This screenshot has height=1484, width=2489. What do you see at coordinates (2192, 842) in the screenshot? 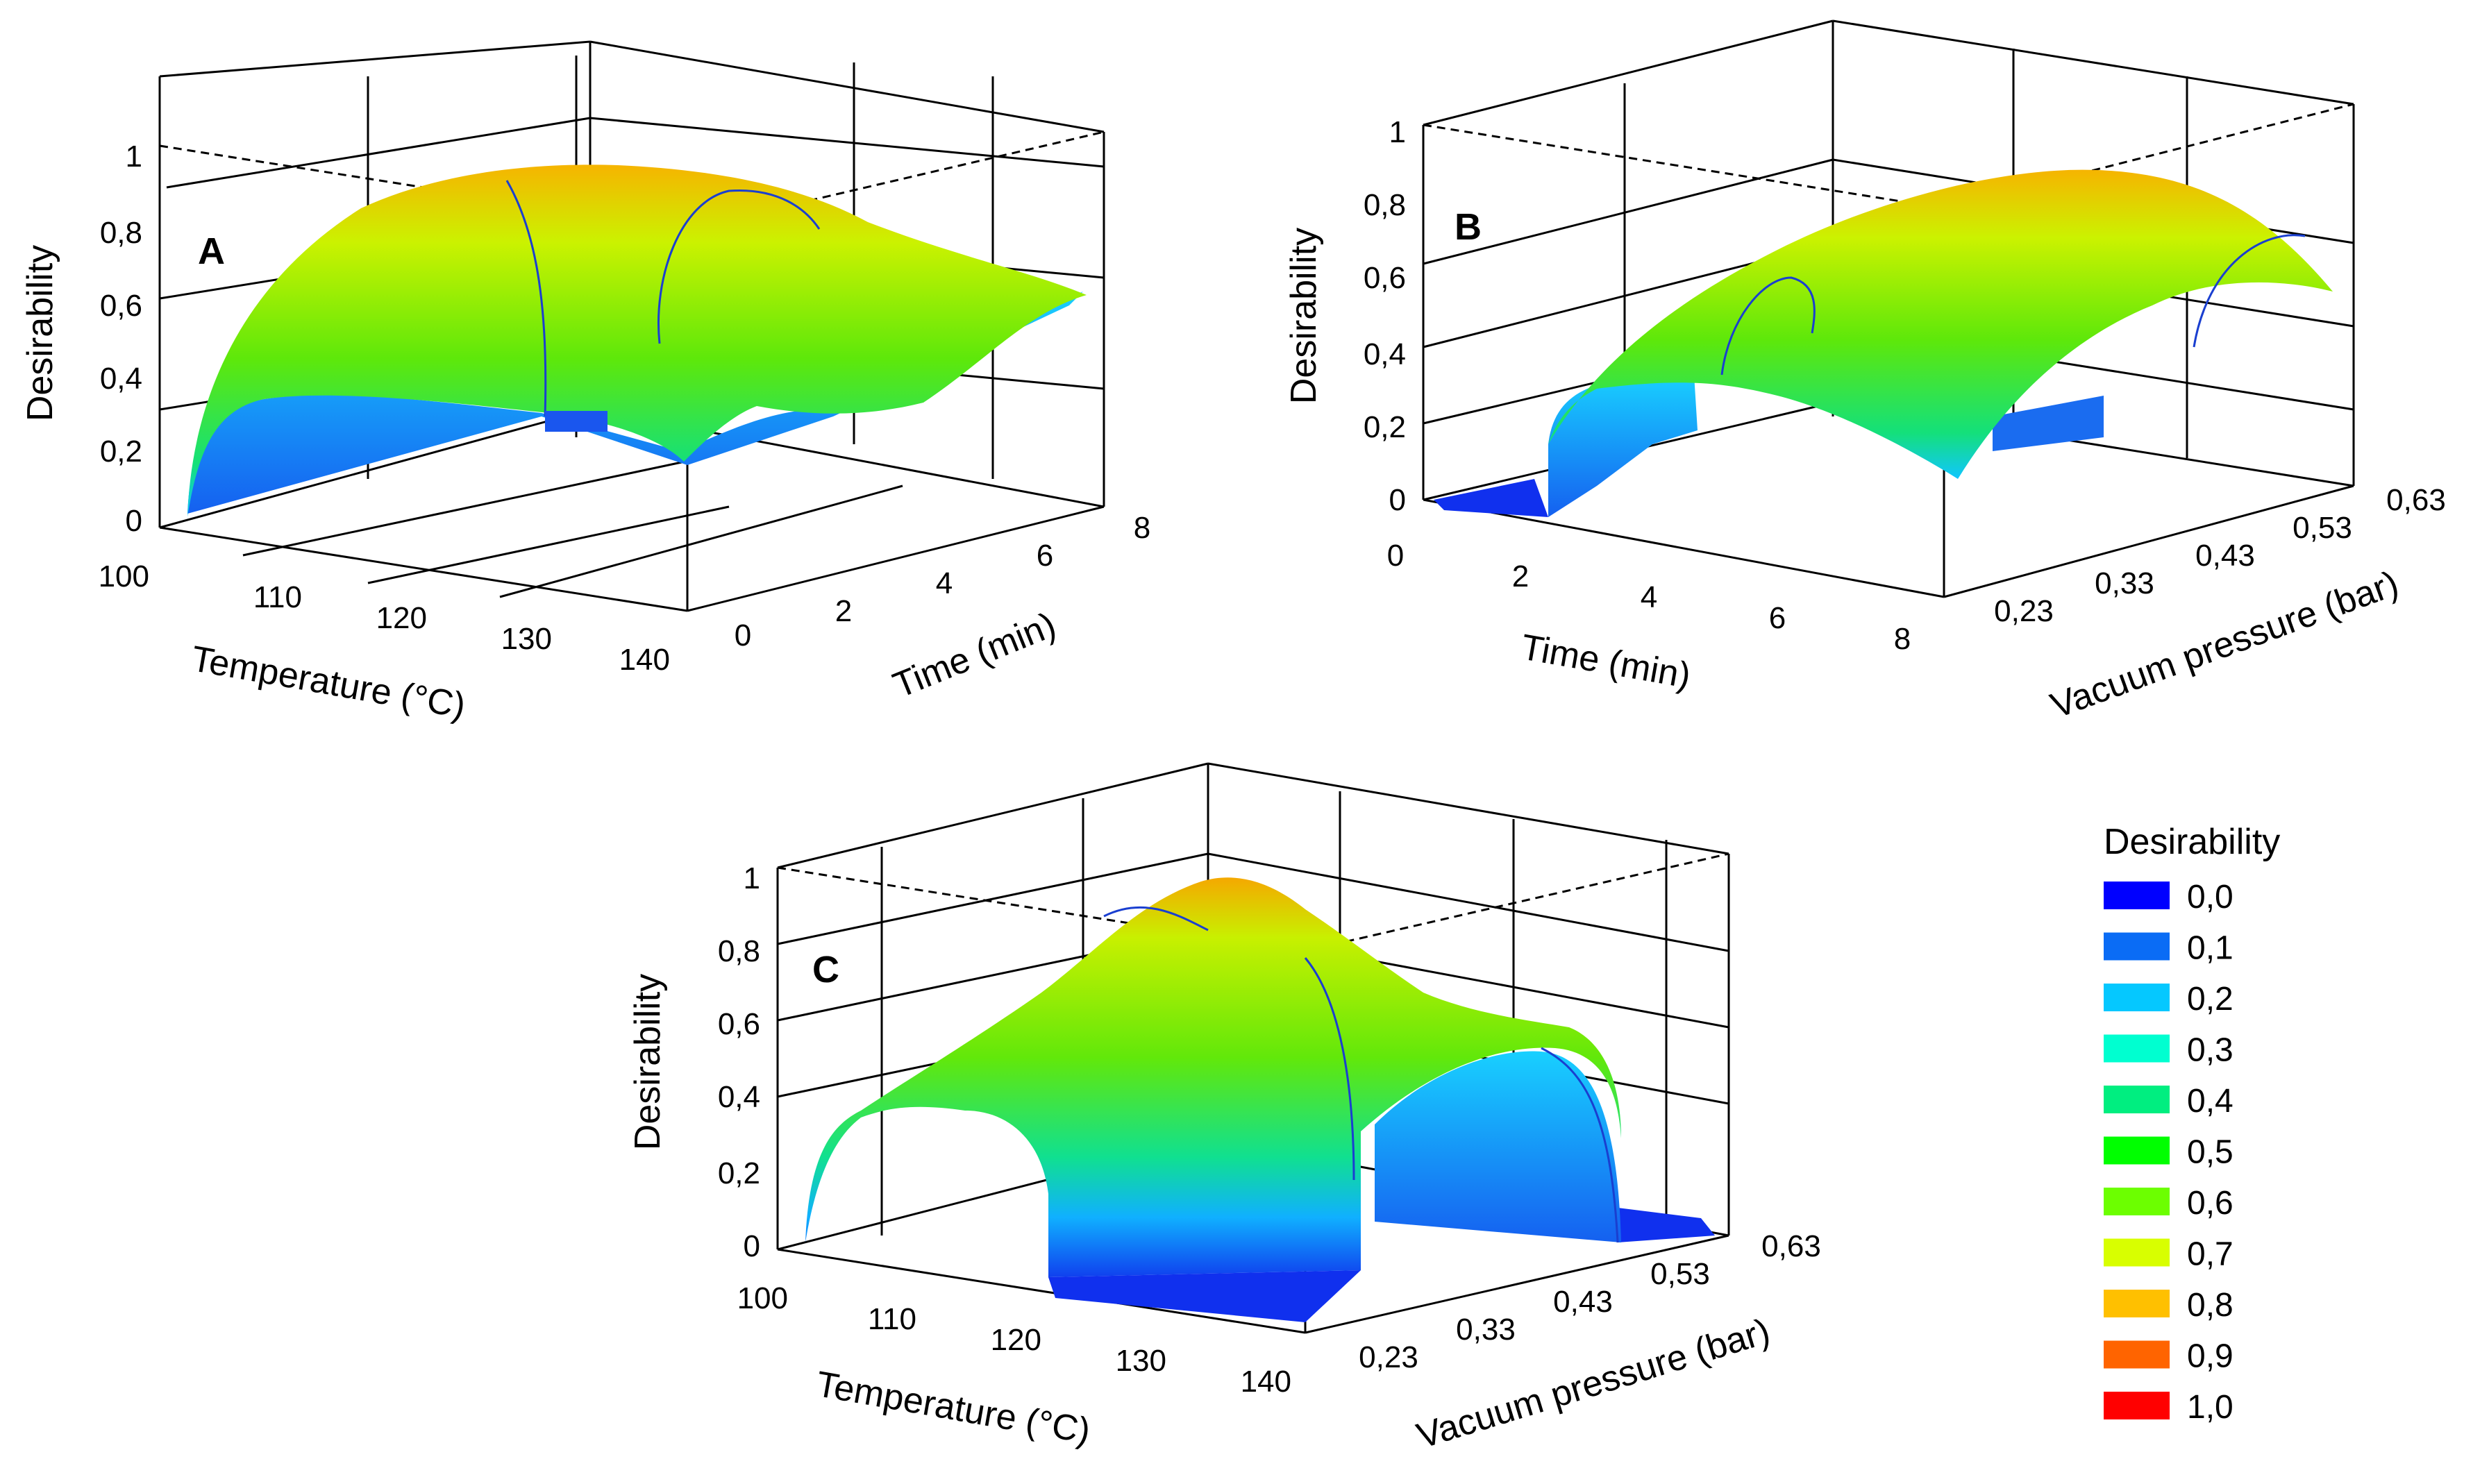
I see `legend-title: Desirability` at bounding box center [2192, 842].